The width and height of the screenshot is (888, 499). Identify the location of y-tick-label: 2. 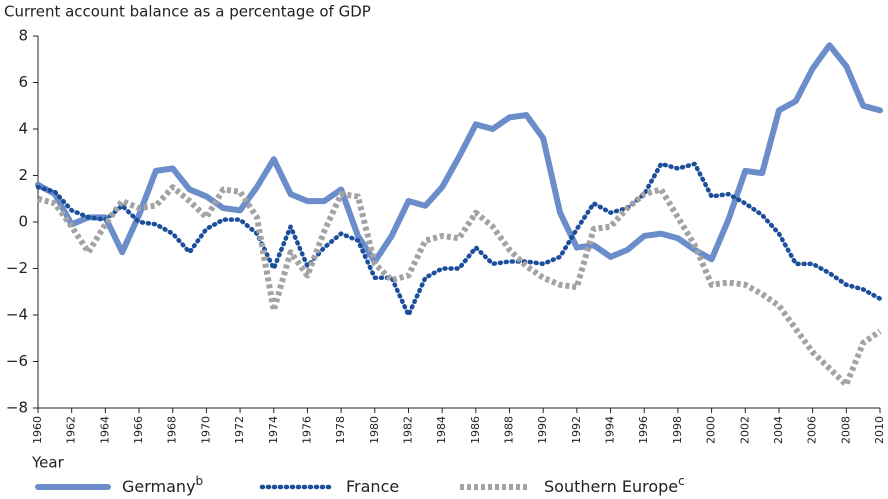
(23, 175).